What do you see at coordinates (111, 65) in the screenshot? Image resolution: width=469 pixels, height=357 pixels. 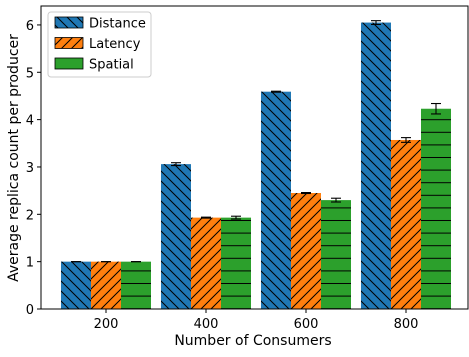 I see `legend-label: Spatial` at bounding box center [111, 65].